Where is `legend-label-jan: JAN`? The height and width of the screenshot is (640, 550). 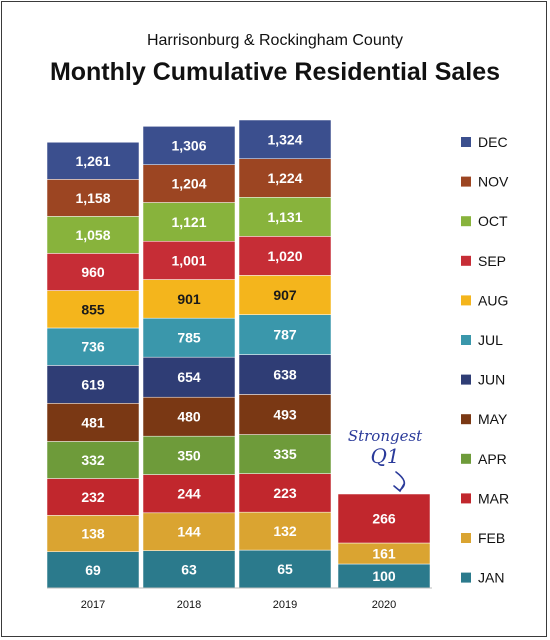
legend-label-jan: JAN is located at coordinates (491, 578).